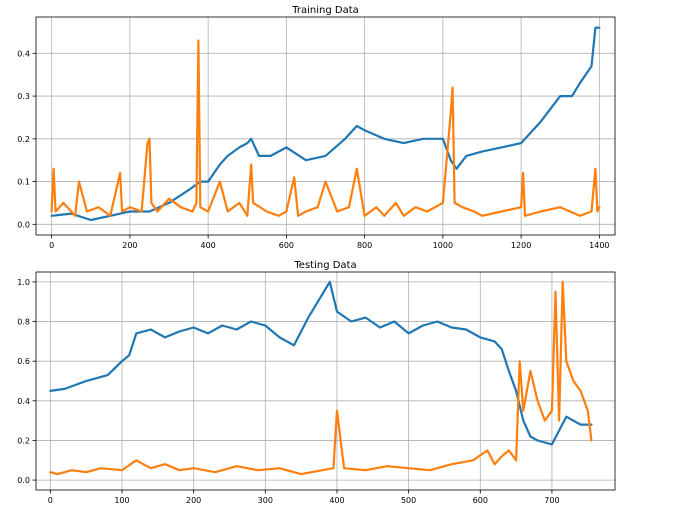 This screenshot has height=518, width=697. Describe the element at coordinates (286, 245) in the screenshot. I see `training-xtick-label-3: 600` at that location.